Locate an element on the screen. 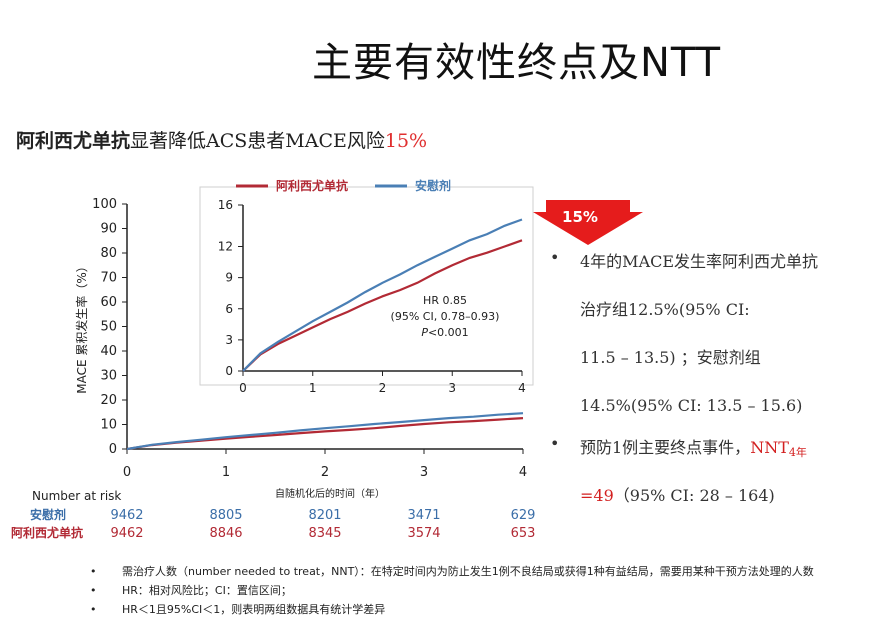  risk-value: 629 is located at coordinates (523, 515).